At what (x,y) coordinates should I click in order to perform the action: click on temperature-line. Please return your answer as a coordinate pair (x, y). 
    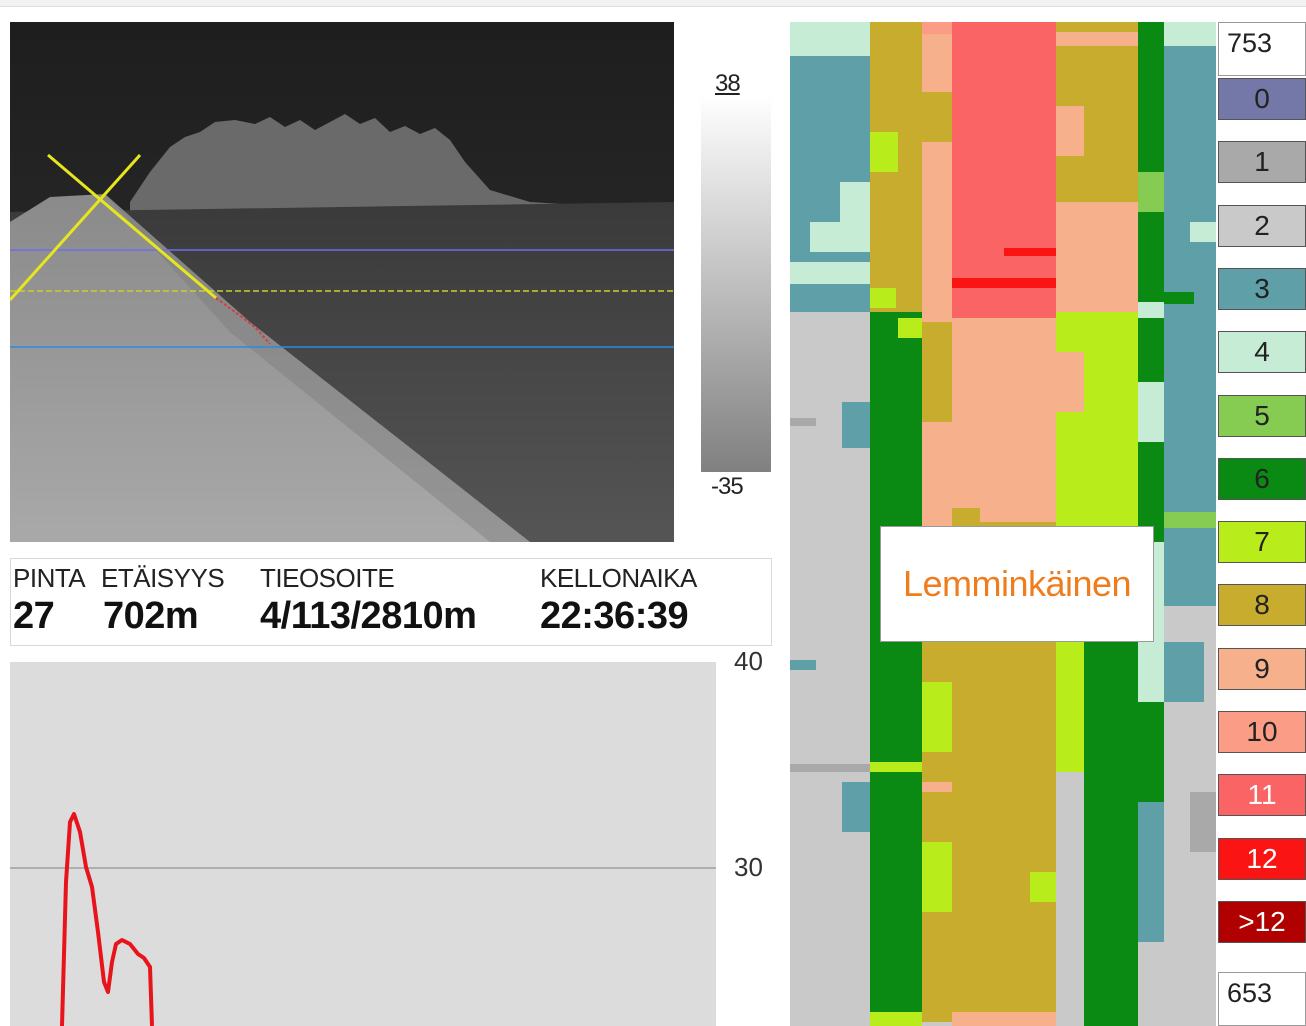
    Looking at the image, I should click on (107, 919).